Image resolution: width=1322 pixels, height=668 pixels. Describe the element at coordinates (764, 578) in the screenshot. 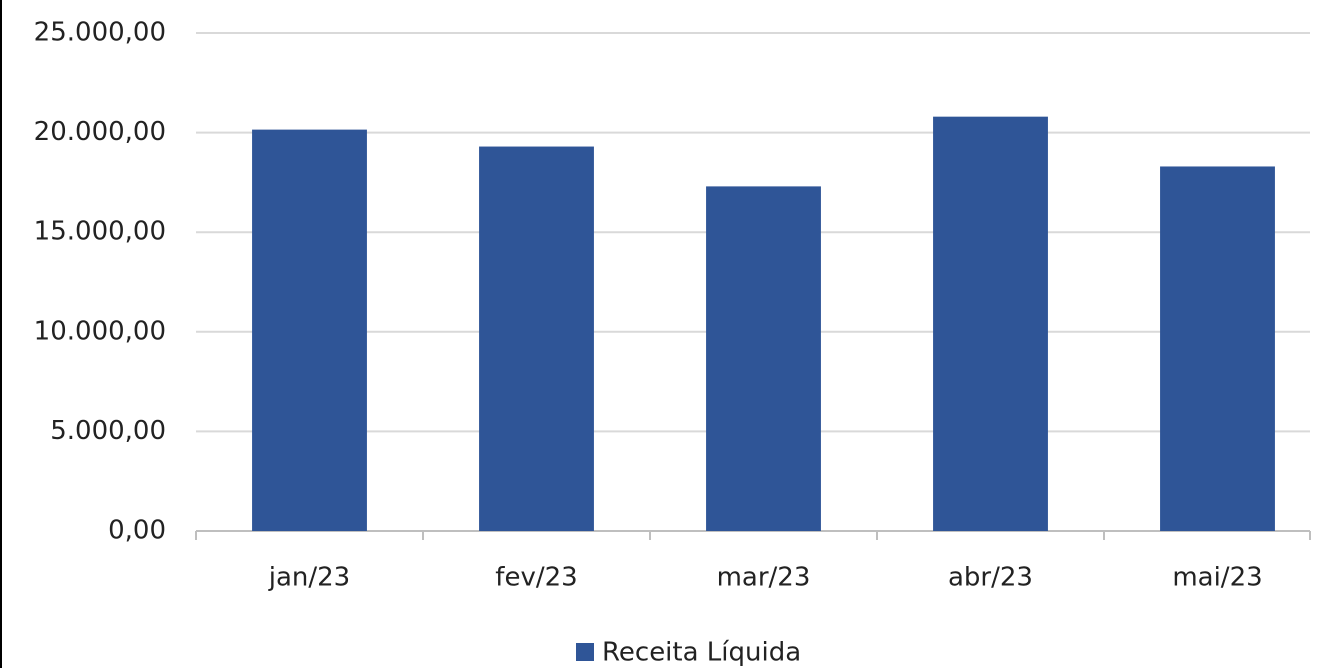

I see `x-tick-label: mar/23` at that location.